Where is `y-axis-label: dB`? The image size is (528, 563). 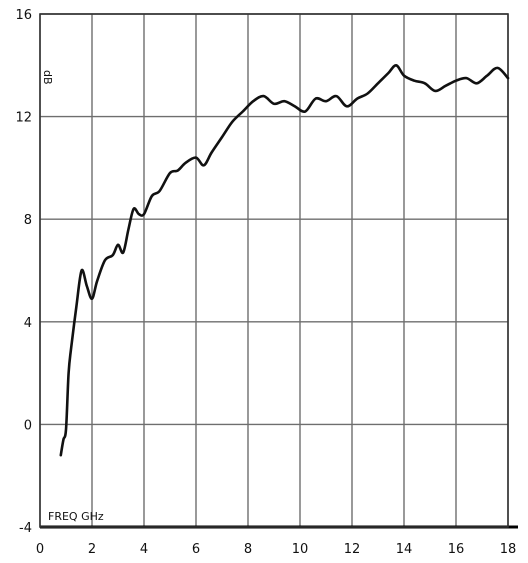 y-axis-label: dB is located at coordinates (47, 77).